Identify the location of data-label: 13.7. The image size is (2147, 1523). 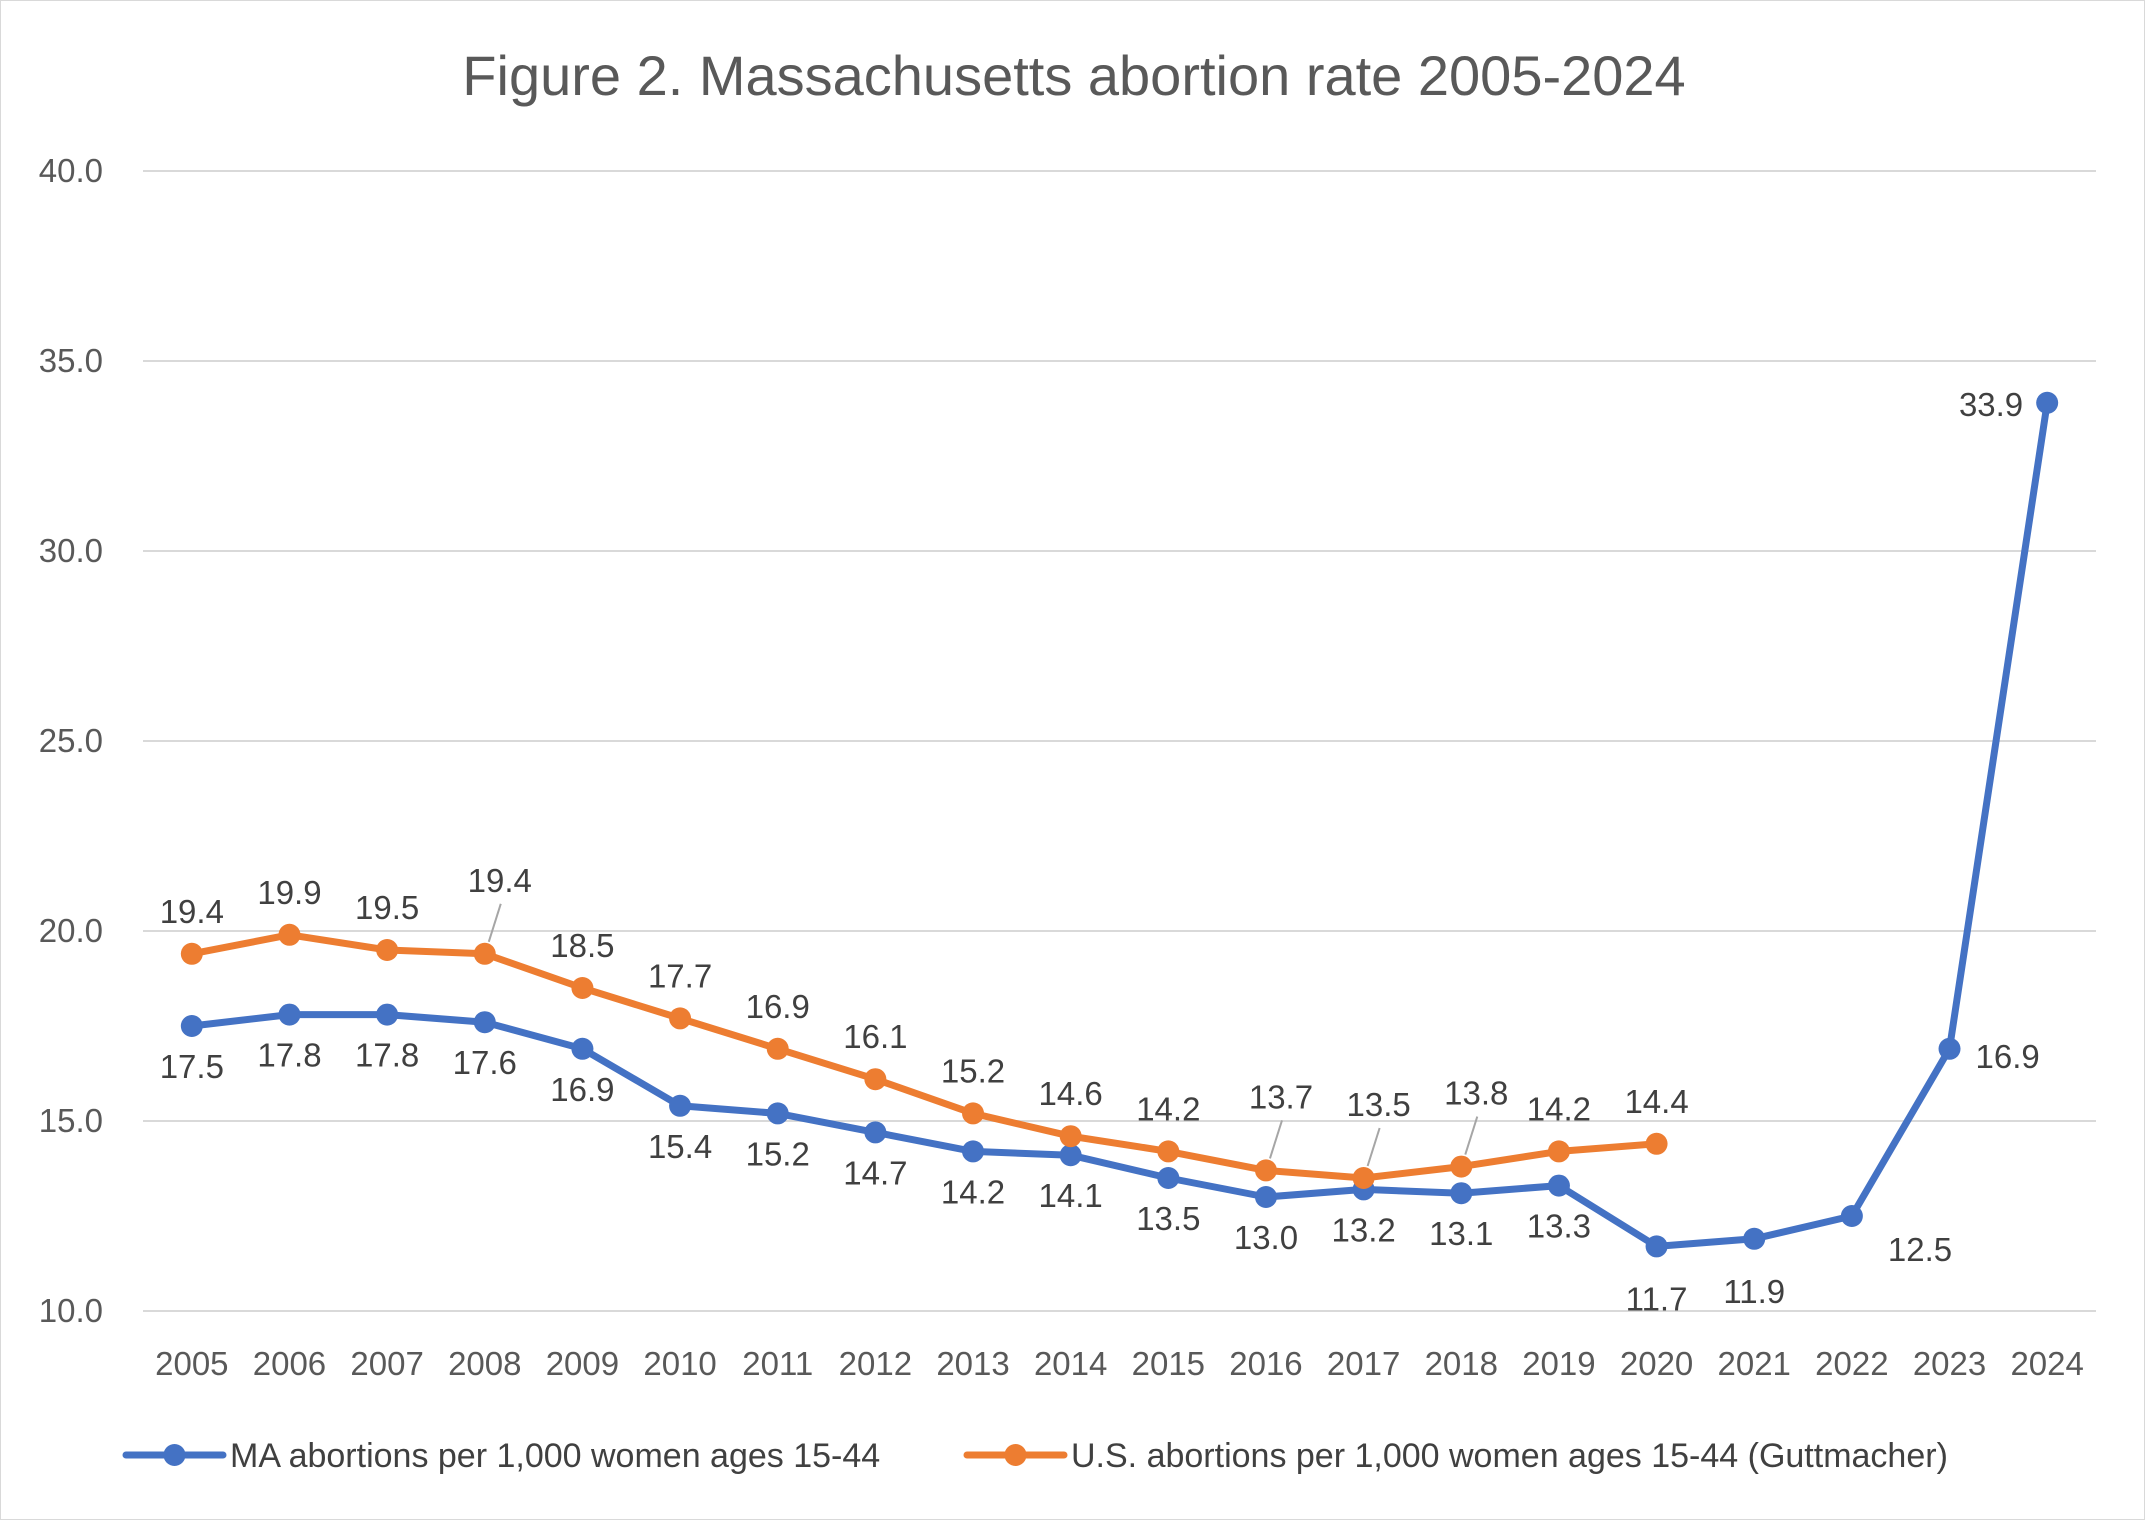
(1281, 1096).